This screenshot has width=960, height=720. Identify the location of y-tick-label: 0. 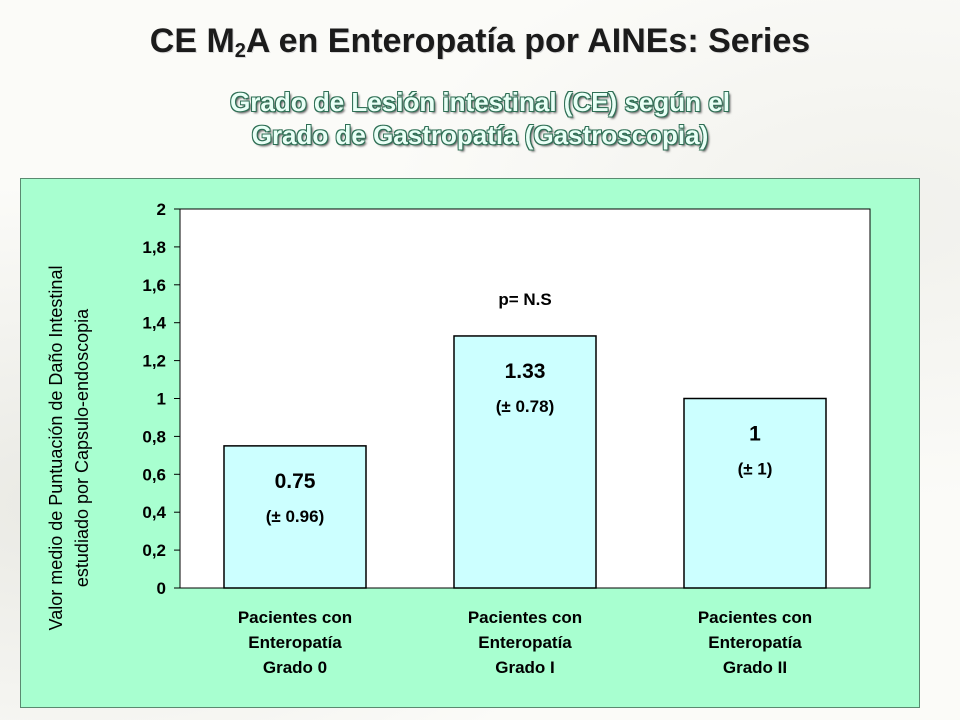
(161, 588).